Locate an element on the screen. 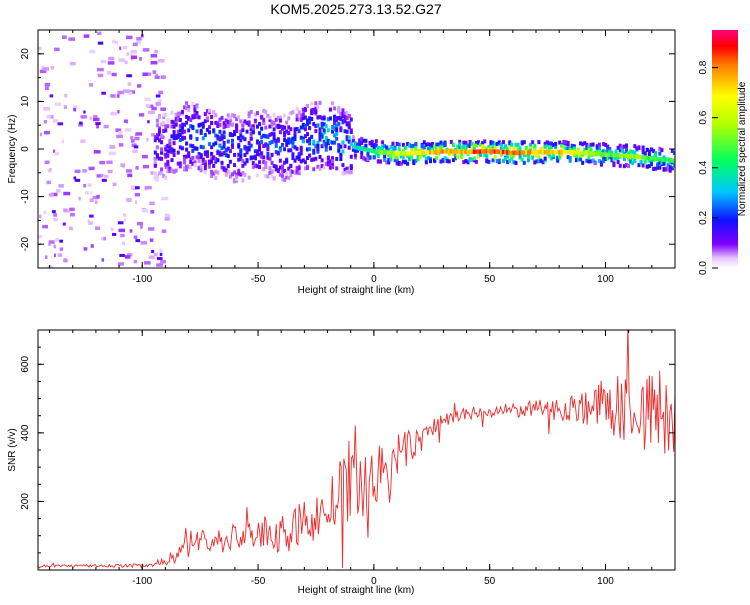  colorbar-label: Normalized spectral amplitude is located at coordinates (742, 148).